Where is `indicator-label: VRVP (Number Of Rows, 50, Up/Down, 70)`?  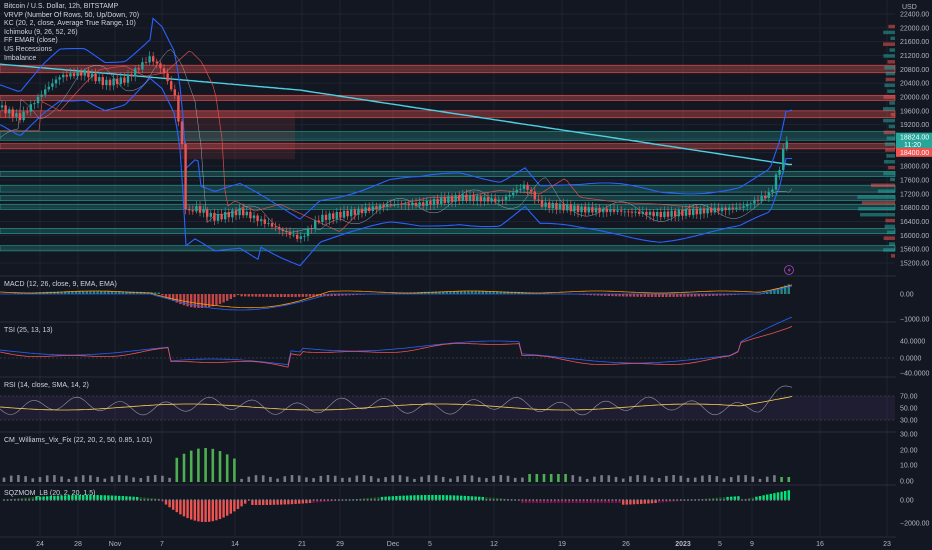
indicator-label: VRVP (Number Of Rows, 50, Up/Down, 70) is located at coordinates (72, 15).